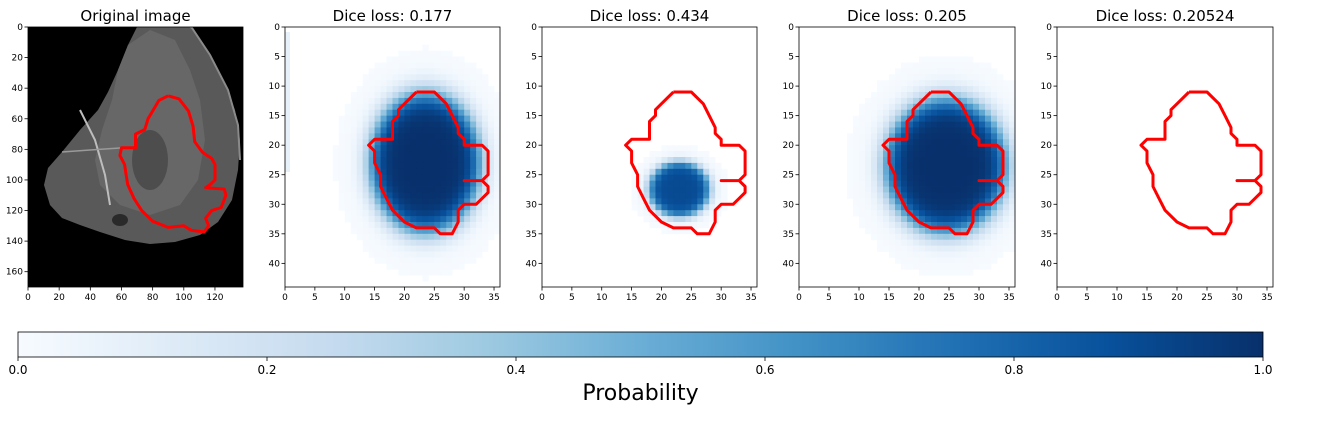 Image resolution: width=1318 pixels, height=424 pixels. What do you see at coordinates (640, 393) in the screenshot?
I see `colorbar-label: Probability` at bounding box center [640, 393].